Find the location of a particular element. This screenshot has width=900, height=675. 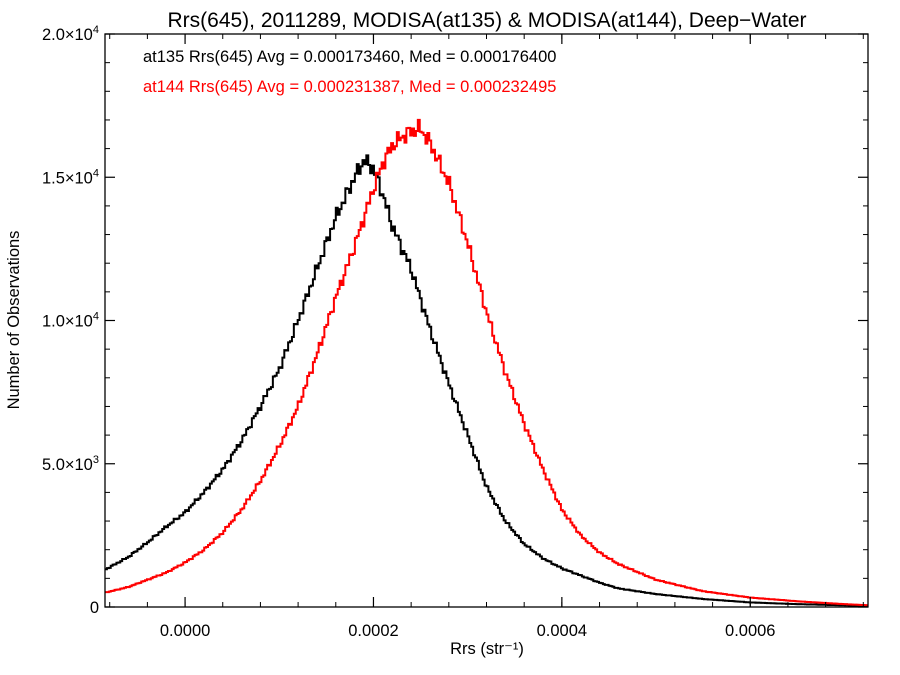

x-tick-label: 0.0006 is located at coordinates (750, 631).